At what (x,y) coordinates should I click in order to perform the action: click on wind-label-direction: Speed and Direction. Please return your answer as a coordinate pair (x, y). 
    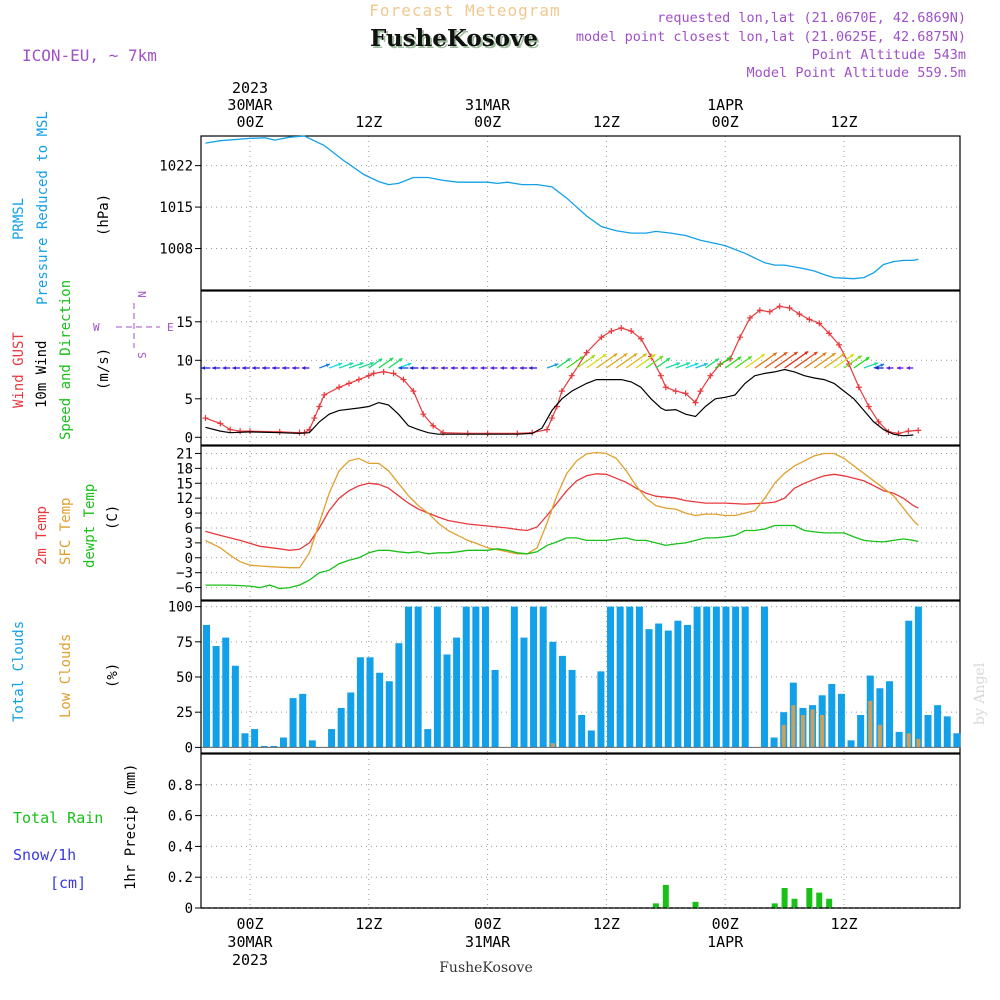
    Looking at the image, I should click on (66, 360).